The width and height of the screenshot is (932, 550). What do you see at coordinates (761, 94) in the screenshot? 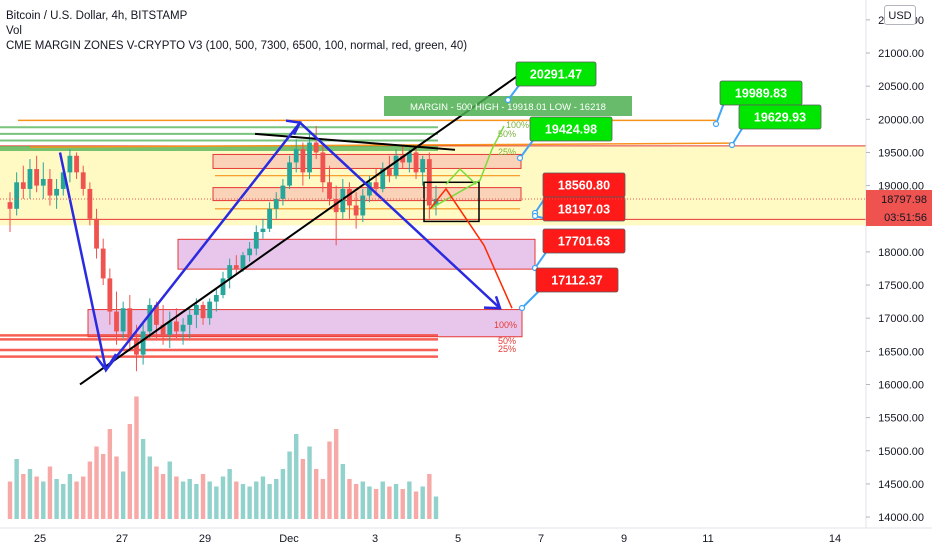
I see `price-callout-value: 19989.83` at bounding box center [761, 94].